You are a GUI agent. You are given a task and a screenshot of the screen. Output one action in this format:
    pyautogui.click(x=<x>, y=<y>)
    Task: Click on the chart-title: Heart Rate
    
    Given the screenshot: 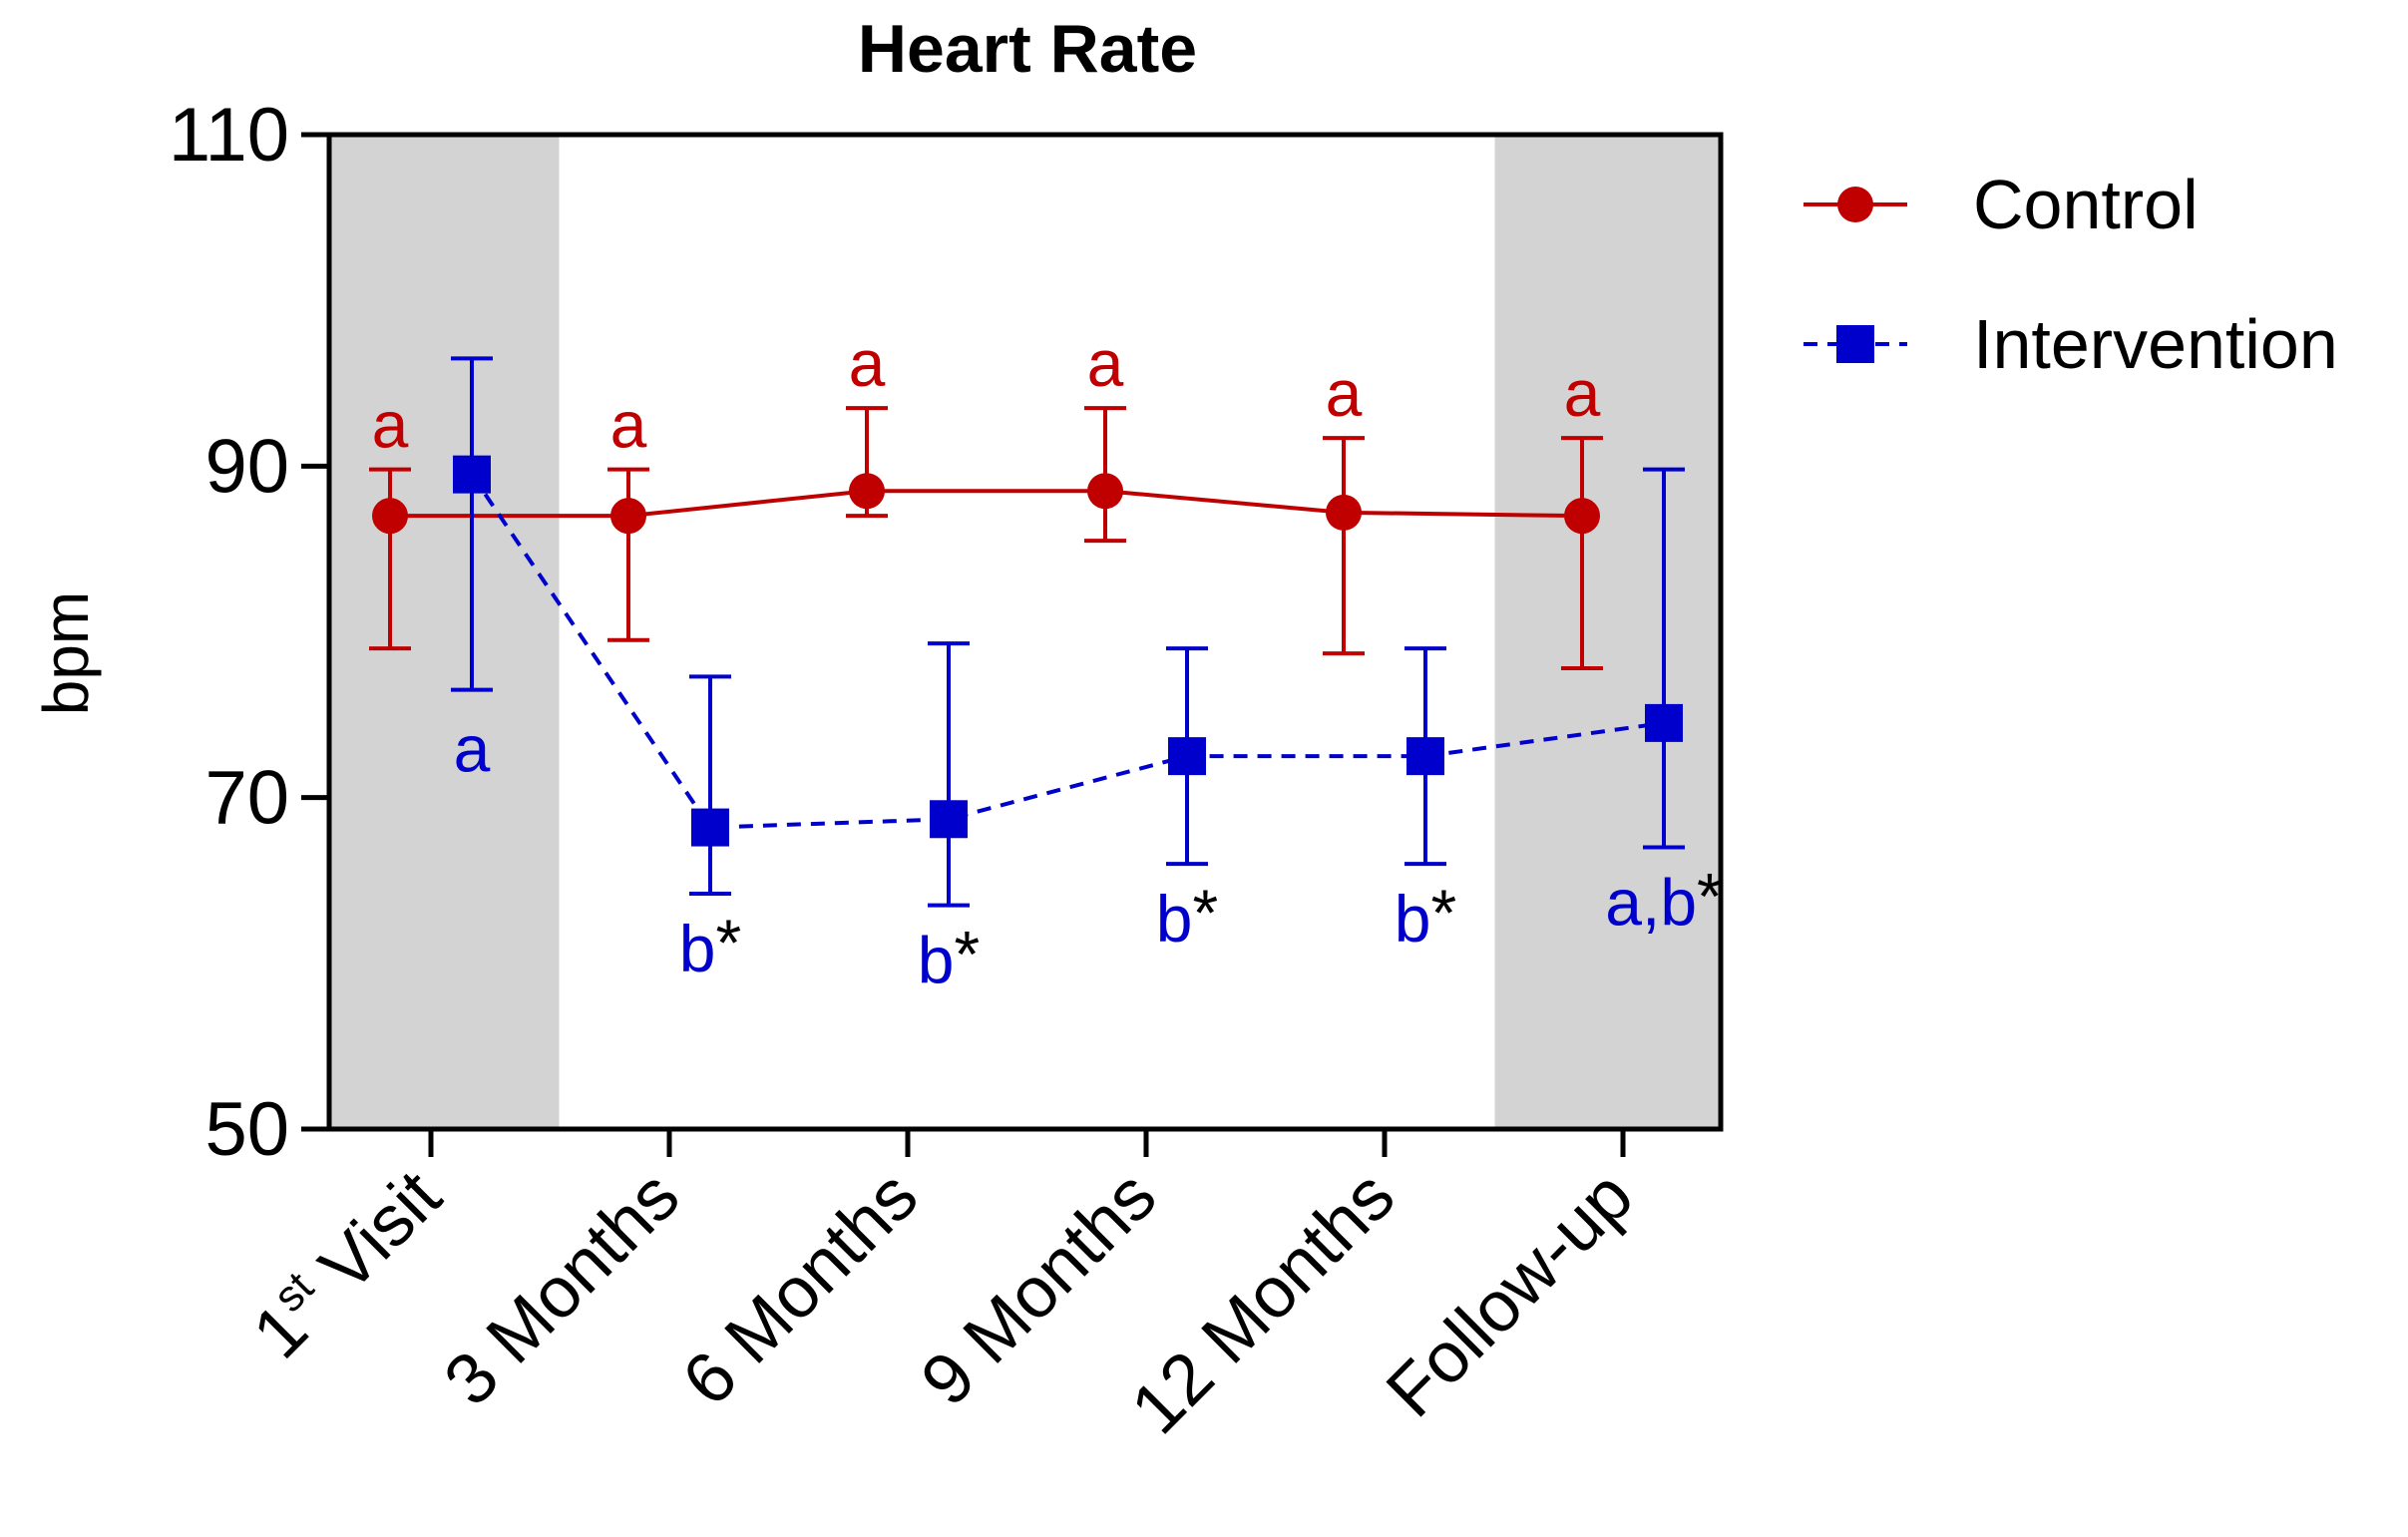 What is the action you would take?
    pyautogui.click(x=1028, y=49)
    